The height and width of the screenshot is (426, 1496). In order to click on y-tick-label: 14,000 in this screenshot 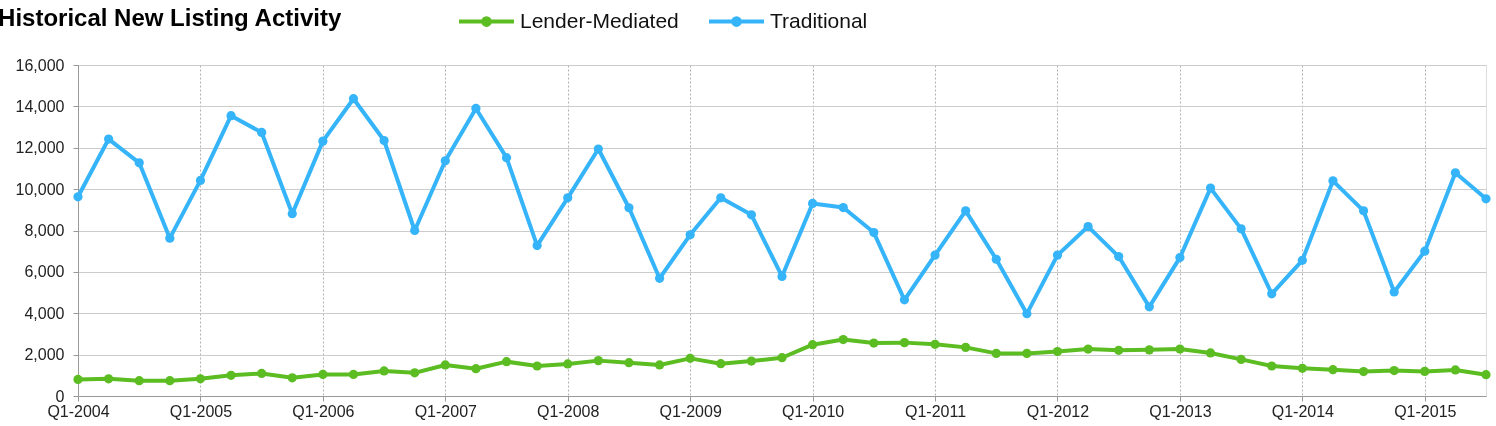, I will do `click(40, 106)`.